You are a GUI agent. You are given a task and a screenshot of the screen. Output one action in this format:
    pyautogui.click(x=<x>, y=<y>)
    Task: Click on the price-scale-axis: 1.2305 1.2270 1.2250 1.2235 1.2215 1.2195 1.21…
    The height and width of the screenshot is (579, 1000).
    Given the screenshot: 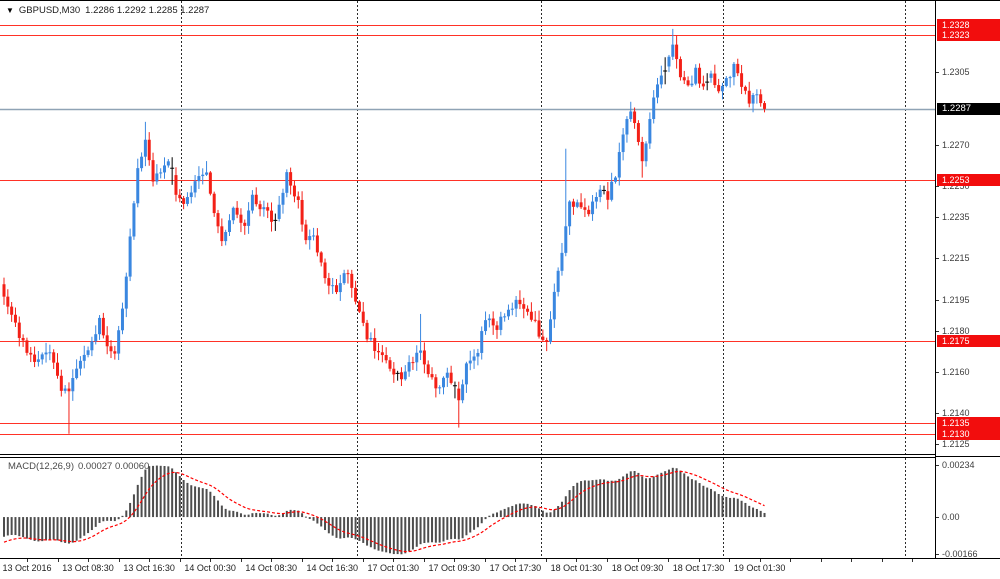 What is the action you would take?
    pyautogui.click(x=967, y=280)
    